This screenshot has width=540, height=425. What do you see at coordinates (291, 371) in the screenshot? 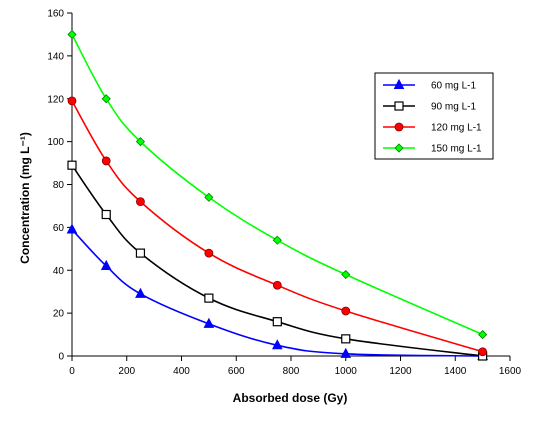
I see `x-tick-label: 800` at bounding box center [291, 371].